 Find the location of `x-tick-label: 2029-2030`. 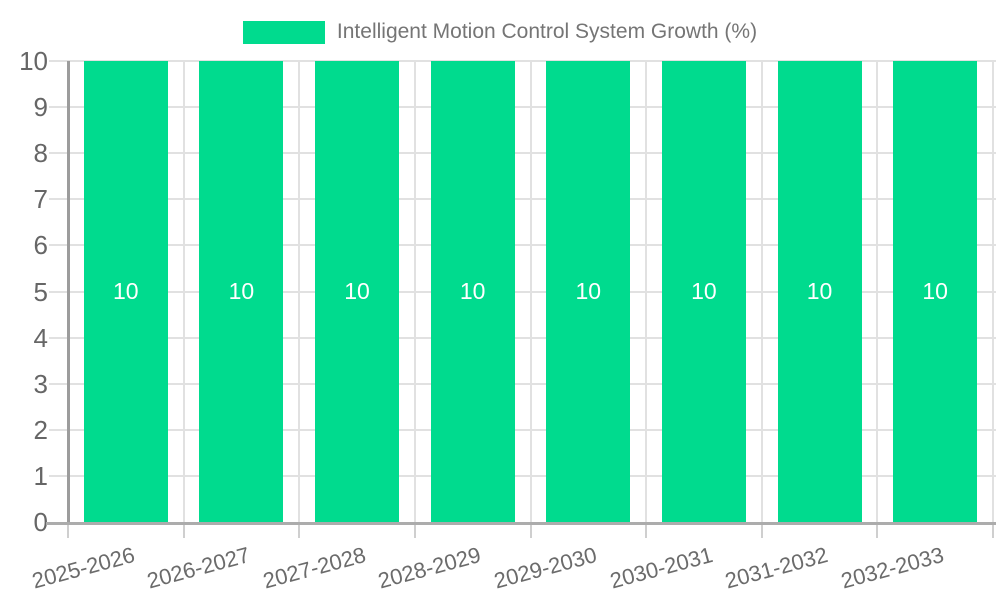

x-tick-label: 2029-2030 is located at coordinates (545, 568).